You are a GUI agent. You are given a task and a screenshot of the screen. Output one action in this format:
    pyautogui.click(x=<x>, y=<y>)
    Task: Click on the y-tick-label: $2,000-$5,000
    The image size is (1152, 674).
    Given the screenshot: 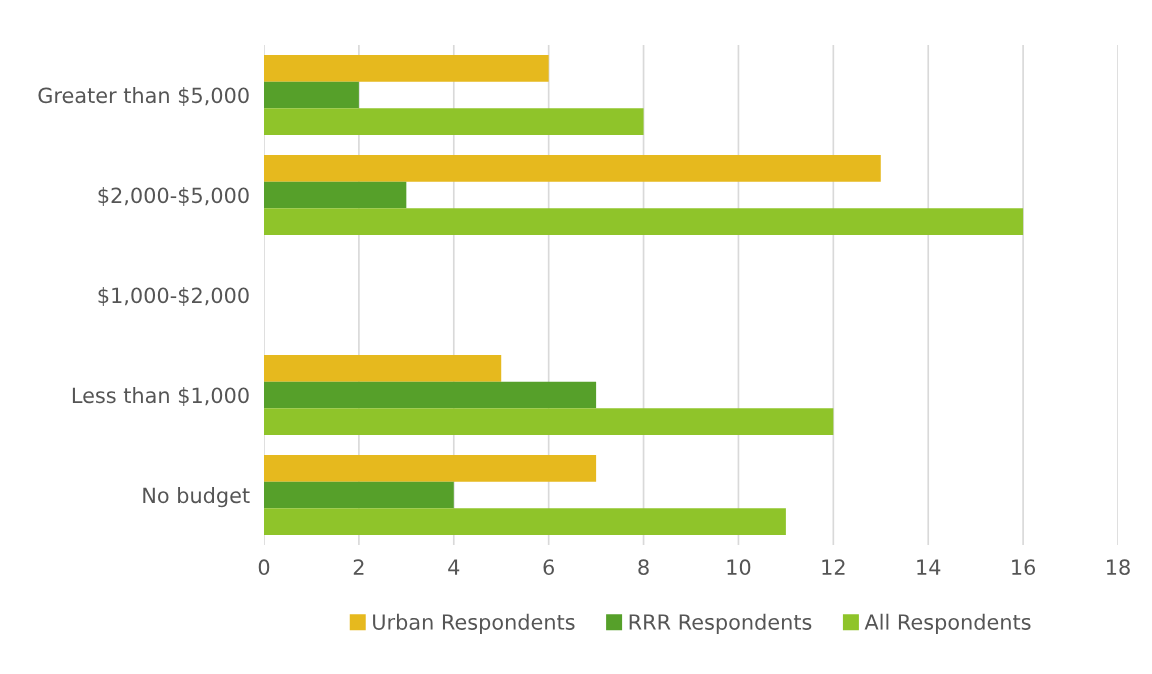 What is the action you would take?
    pyautogui.click(x=173, y=196)
    